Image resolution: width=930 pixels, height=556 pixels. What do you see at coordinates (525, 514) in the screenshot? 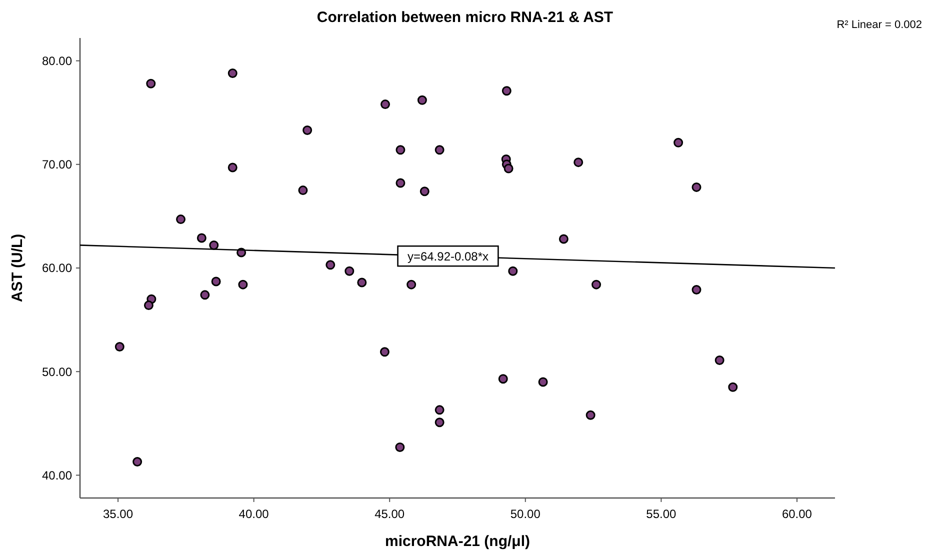
I see `x-tick-label: 50.00` at bounding box center [525, 514].